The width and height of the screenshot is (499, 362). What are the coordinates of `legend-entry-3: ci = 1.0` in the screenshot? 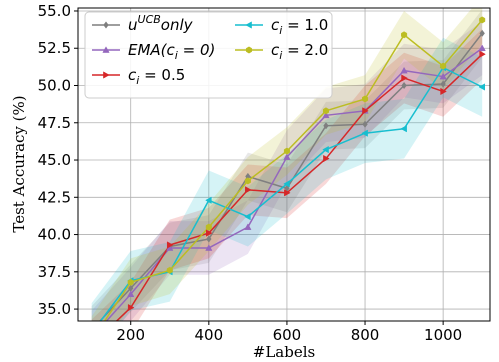 It's located at (281, 26).